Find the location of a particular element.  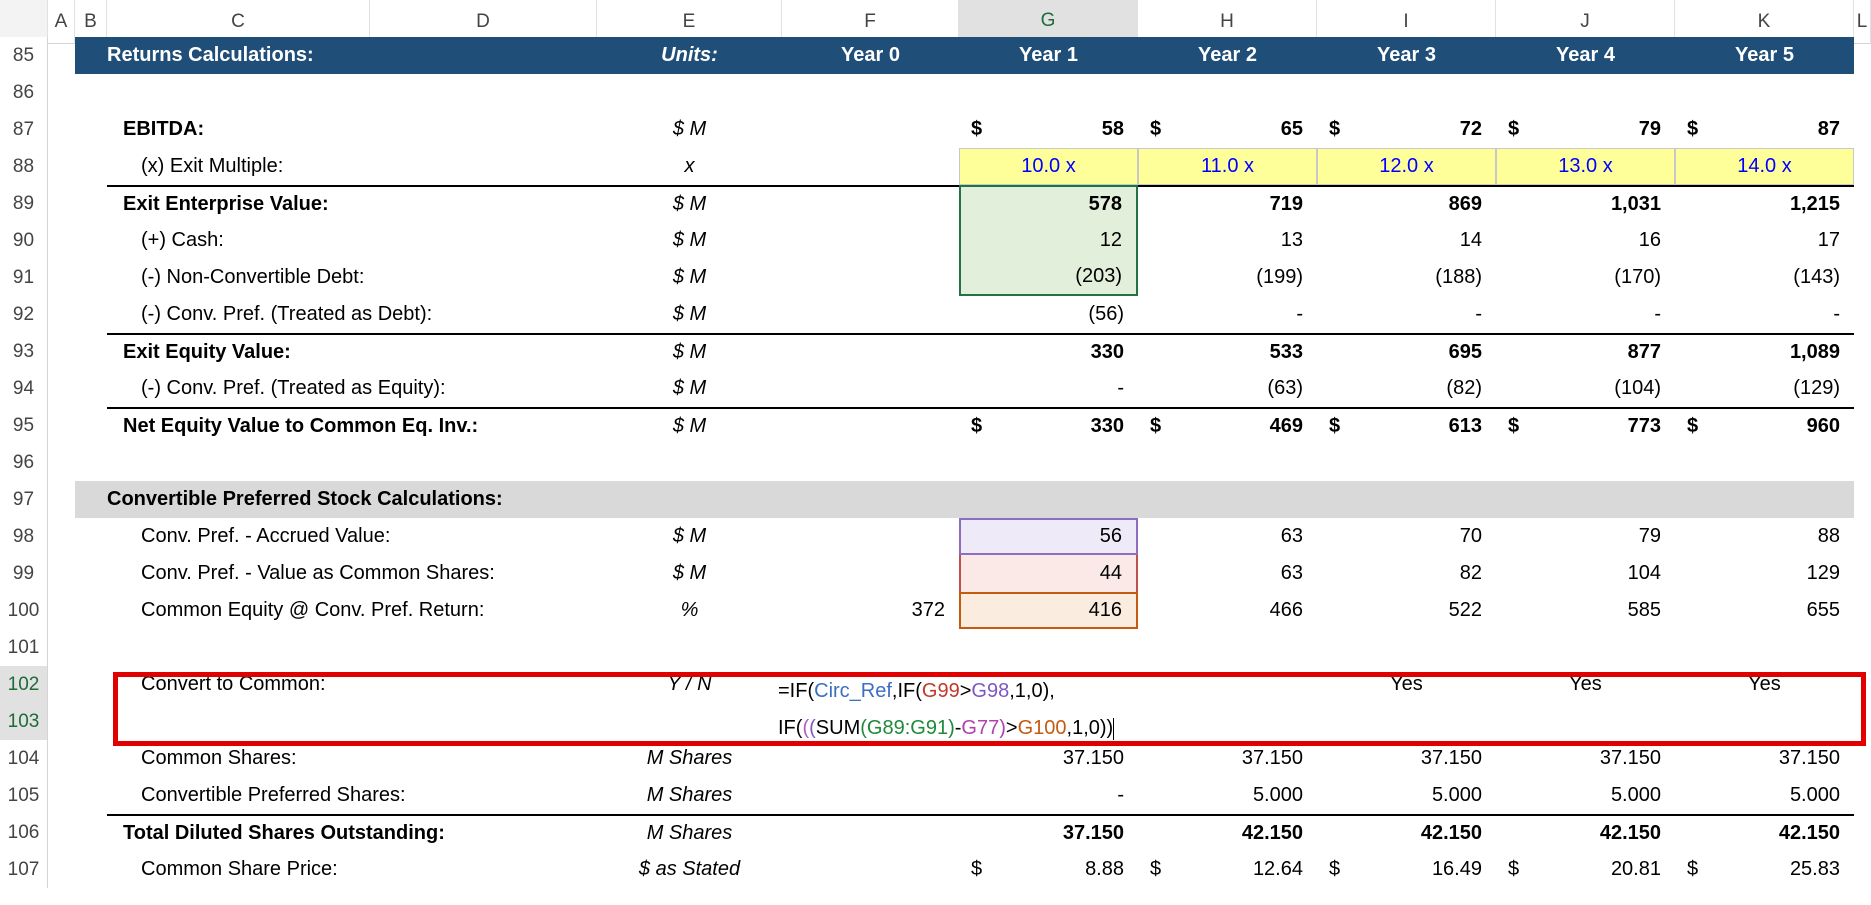

cell-H93: 533 is located at coordinates (1227, 351).